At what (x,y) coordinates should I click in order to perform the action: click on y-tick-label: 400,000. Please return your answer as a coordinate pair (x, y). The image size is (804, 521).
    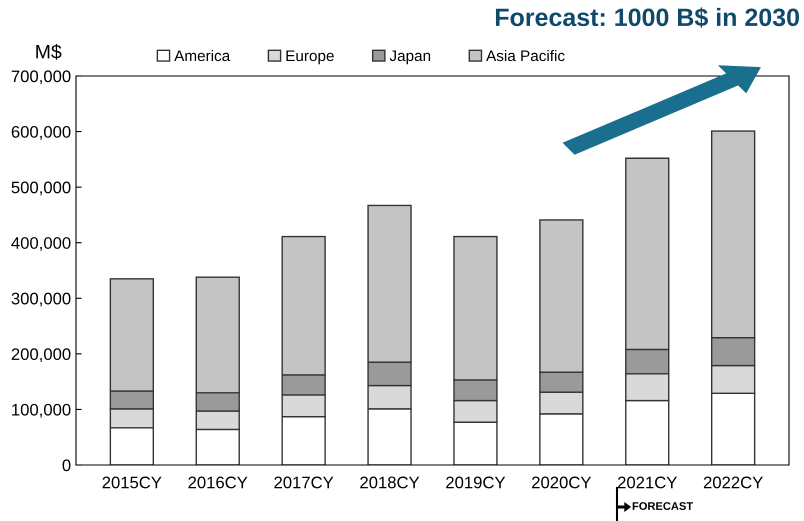
    Looking at the image, I should click on (40, 244).